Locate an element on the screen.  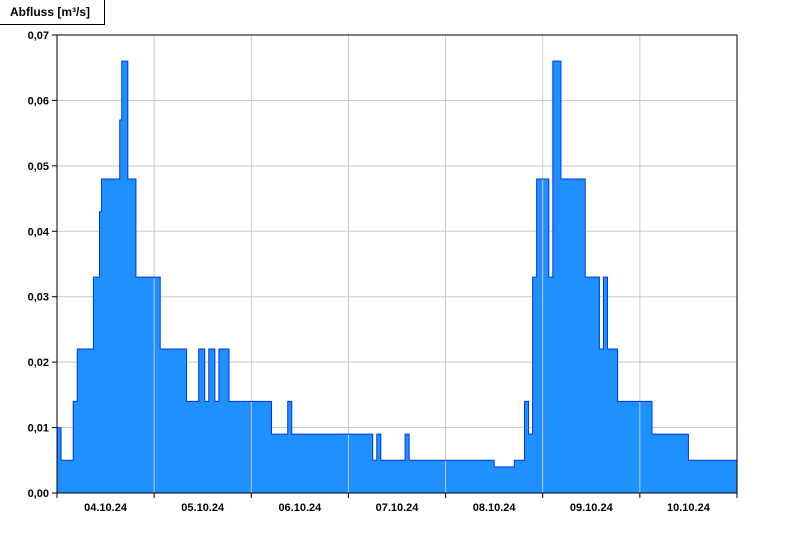
y-axis-label: 0,00 is located at coordinates (38, 494).